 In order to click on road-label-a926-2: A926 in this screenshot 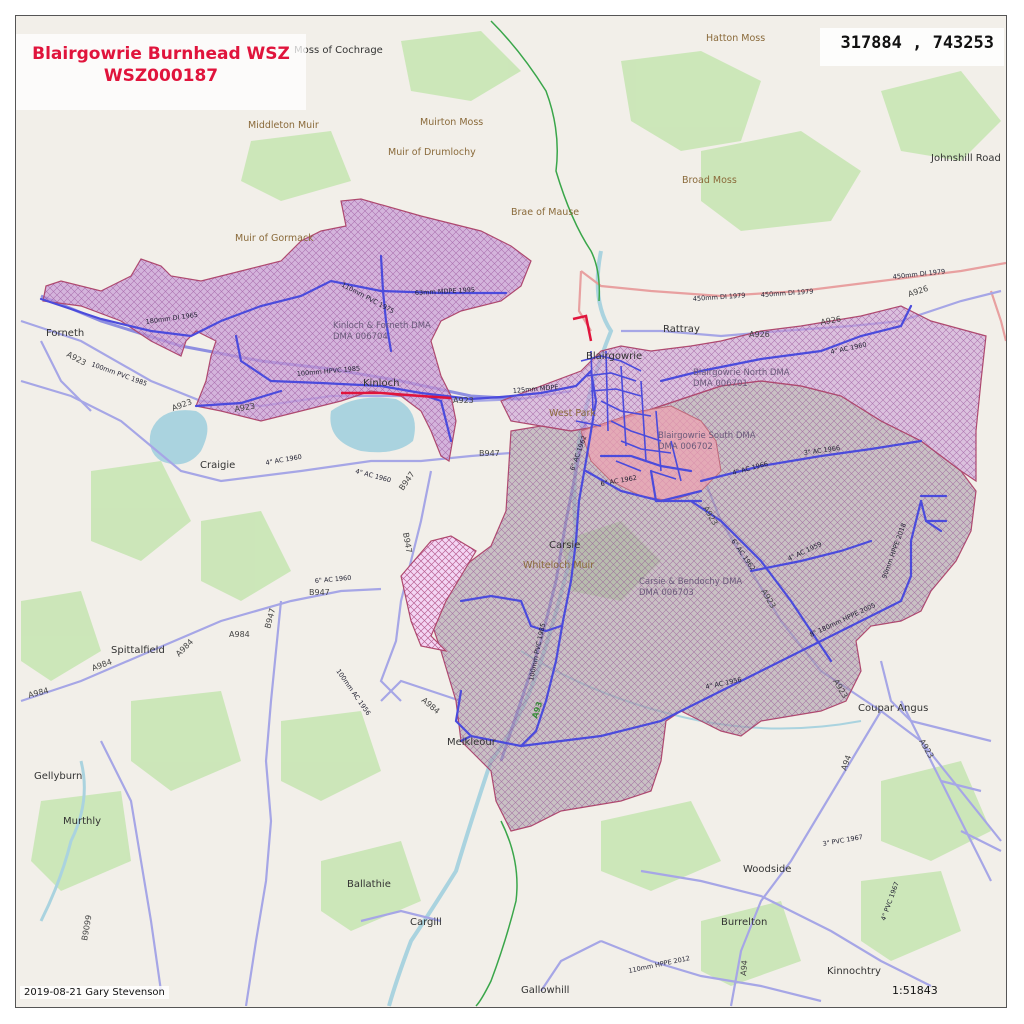, I will do `click(831, 321)`.